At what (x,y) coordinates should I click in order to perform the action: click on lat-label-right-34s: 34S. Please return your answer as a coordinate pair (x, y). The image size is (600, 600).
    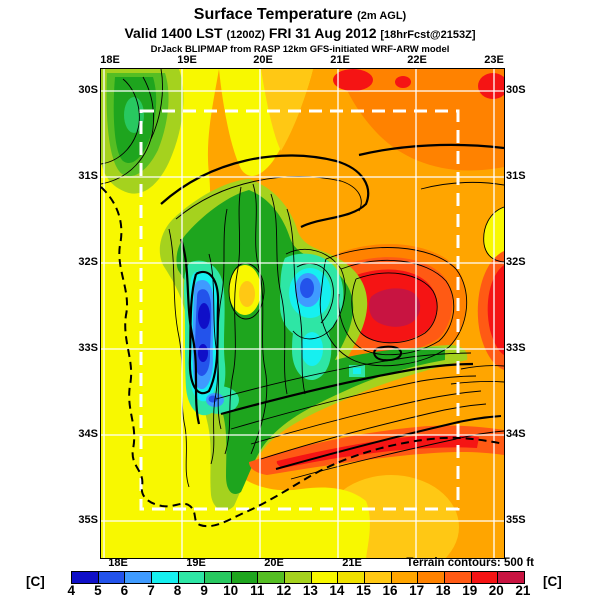
    Looking at the image, I should click on (516, 434).